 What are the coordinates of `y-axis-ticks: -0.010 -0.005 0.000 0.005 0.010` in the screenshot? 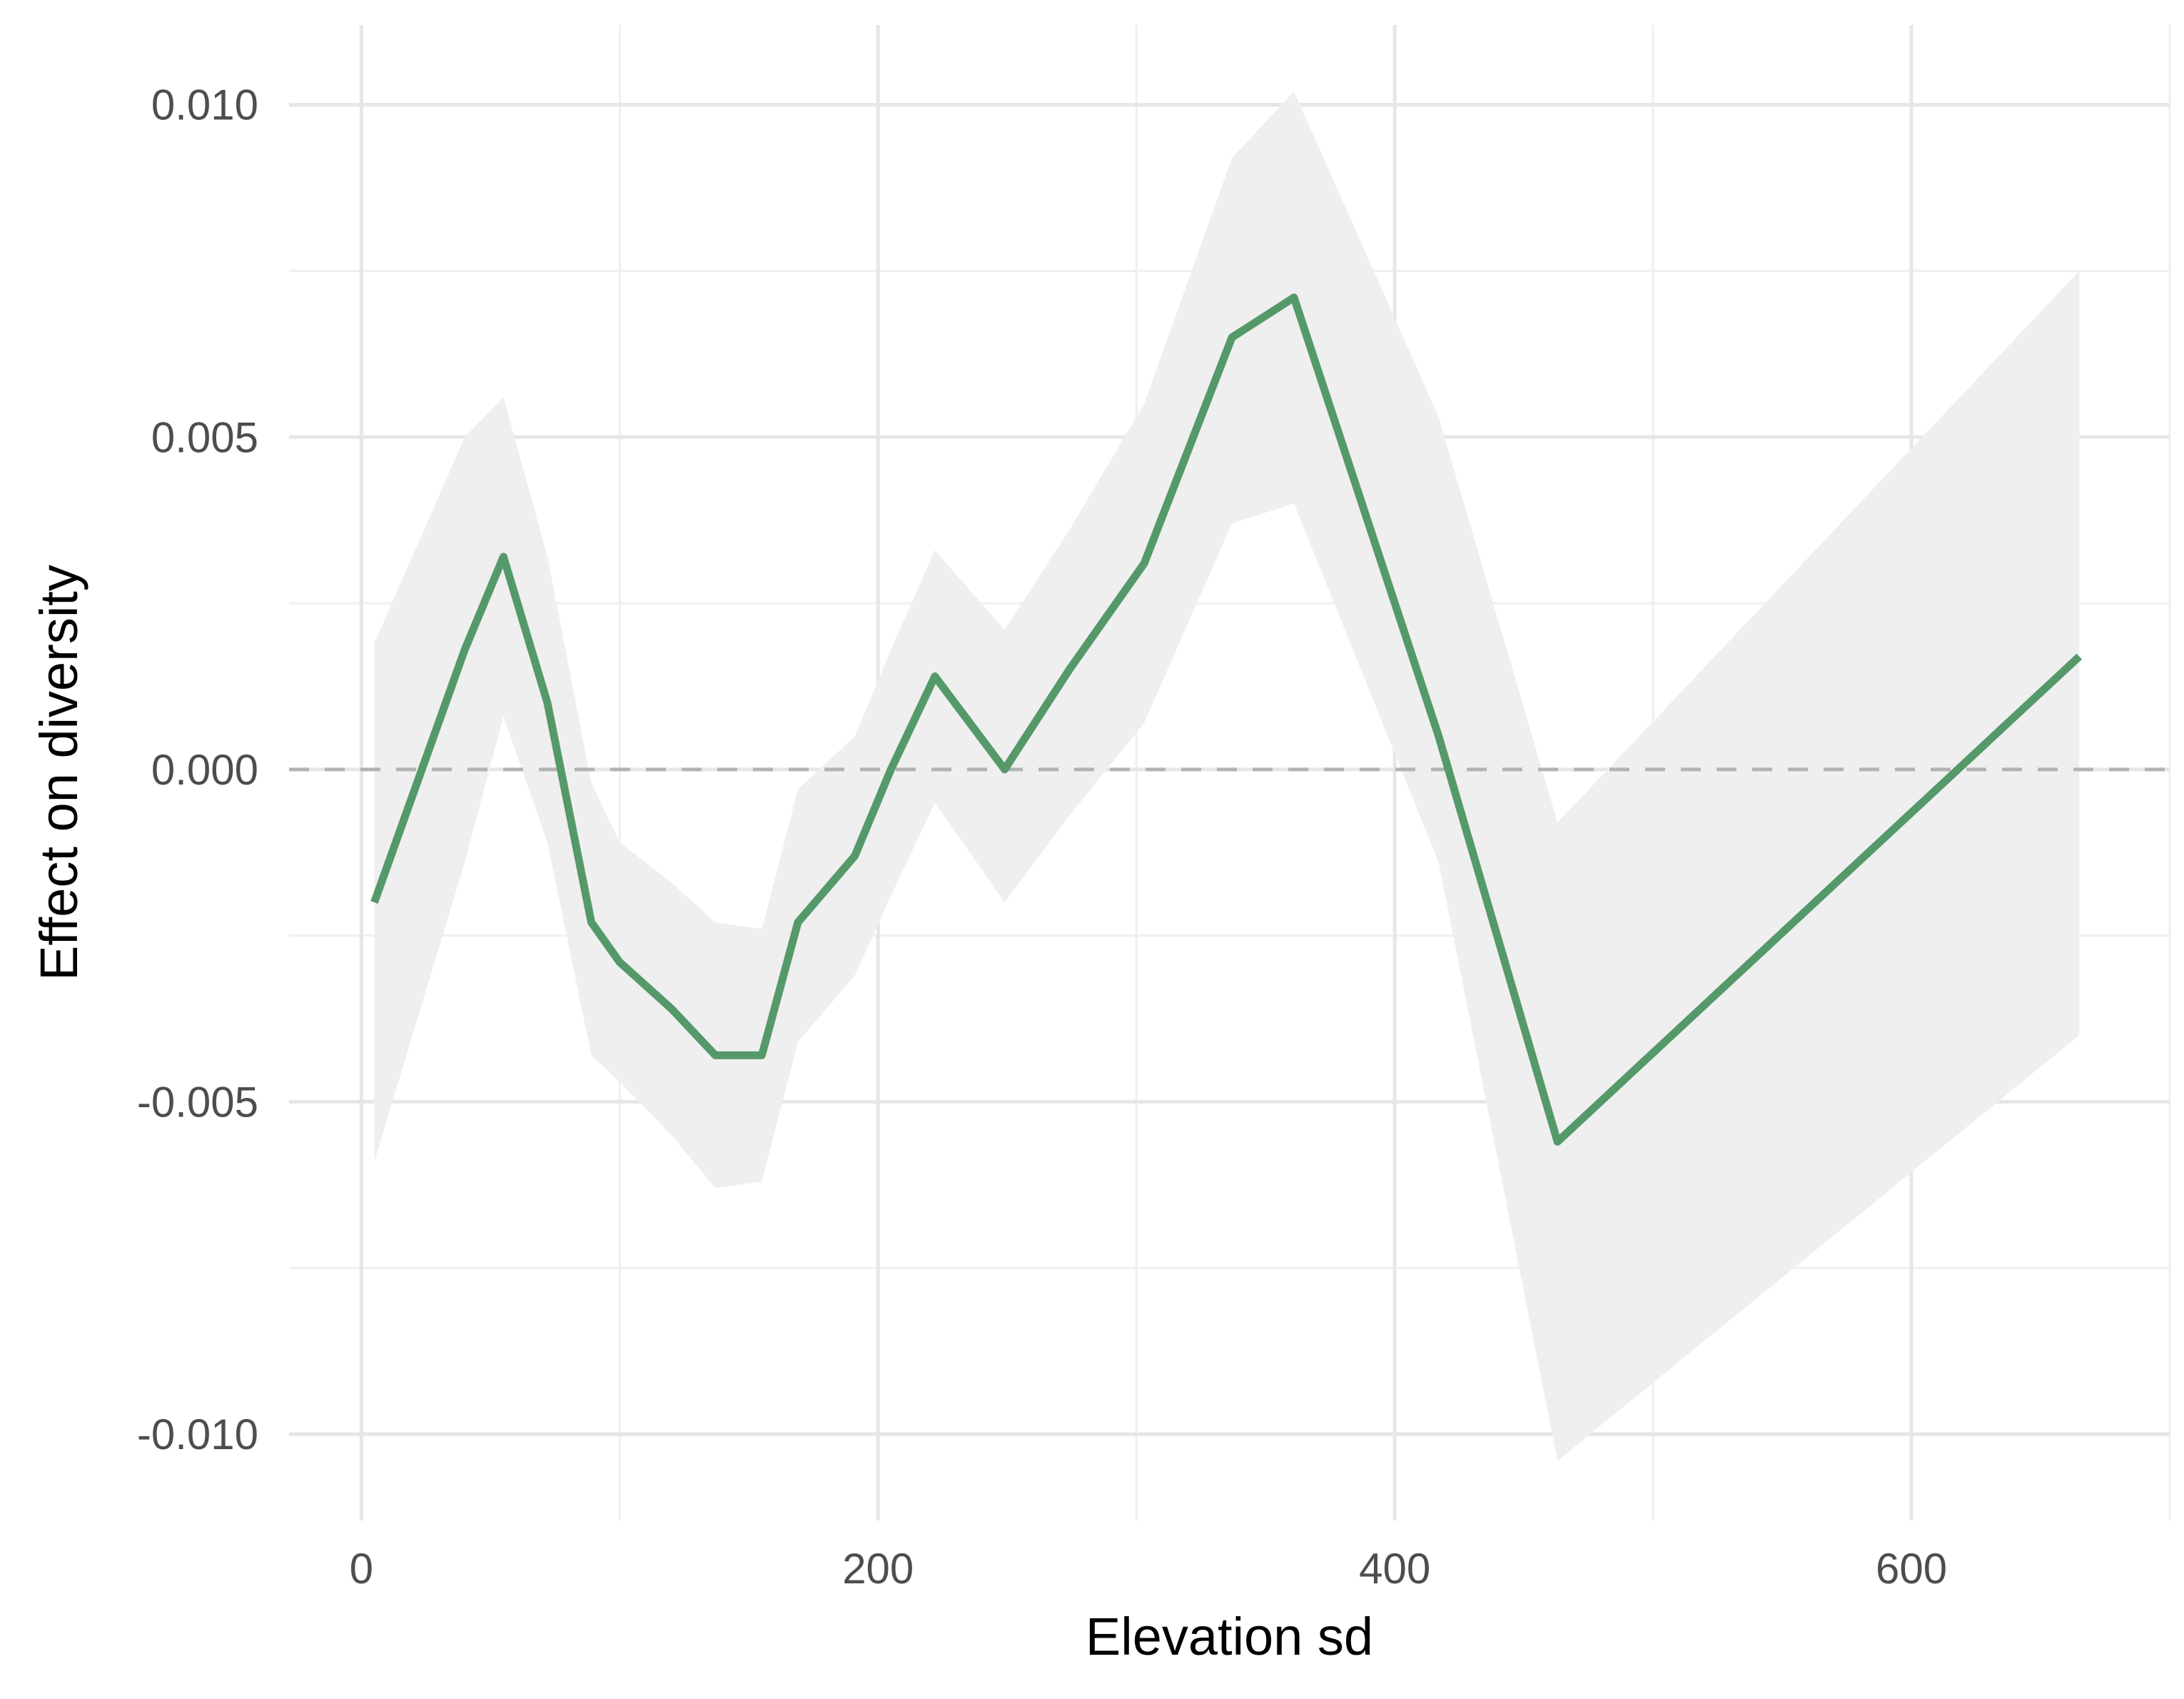 It's located at (197, 769).